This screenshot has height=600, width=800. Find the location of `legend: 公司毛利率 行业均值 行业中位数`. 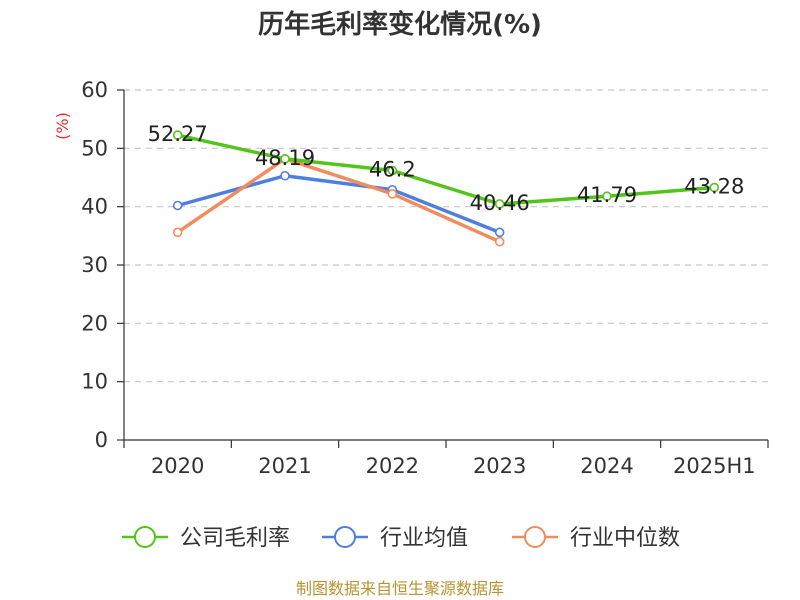

legend: 公司毛利率 行业均值 行业中位数 is located at coordinates (401, 538).